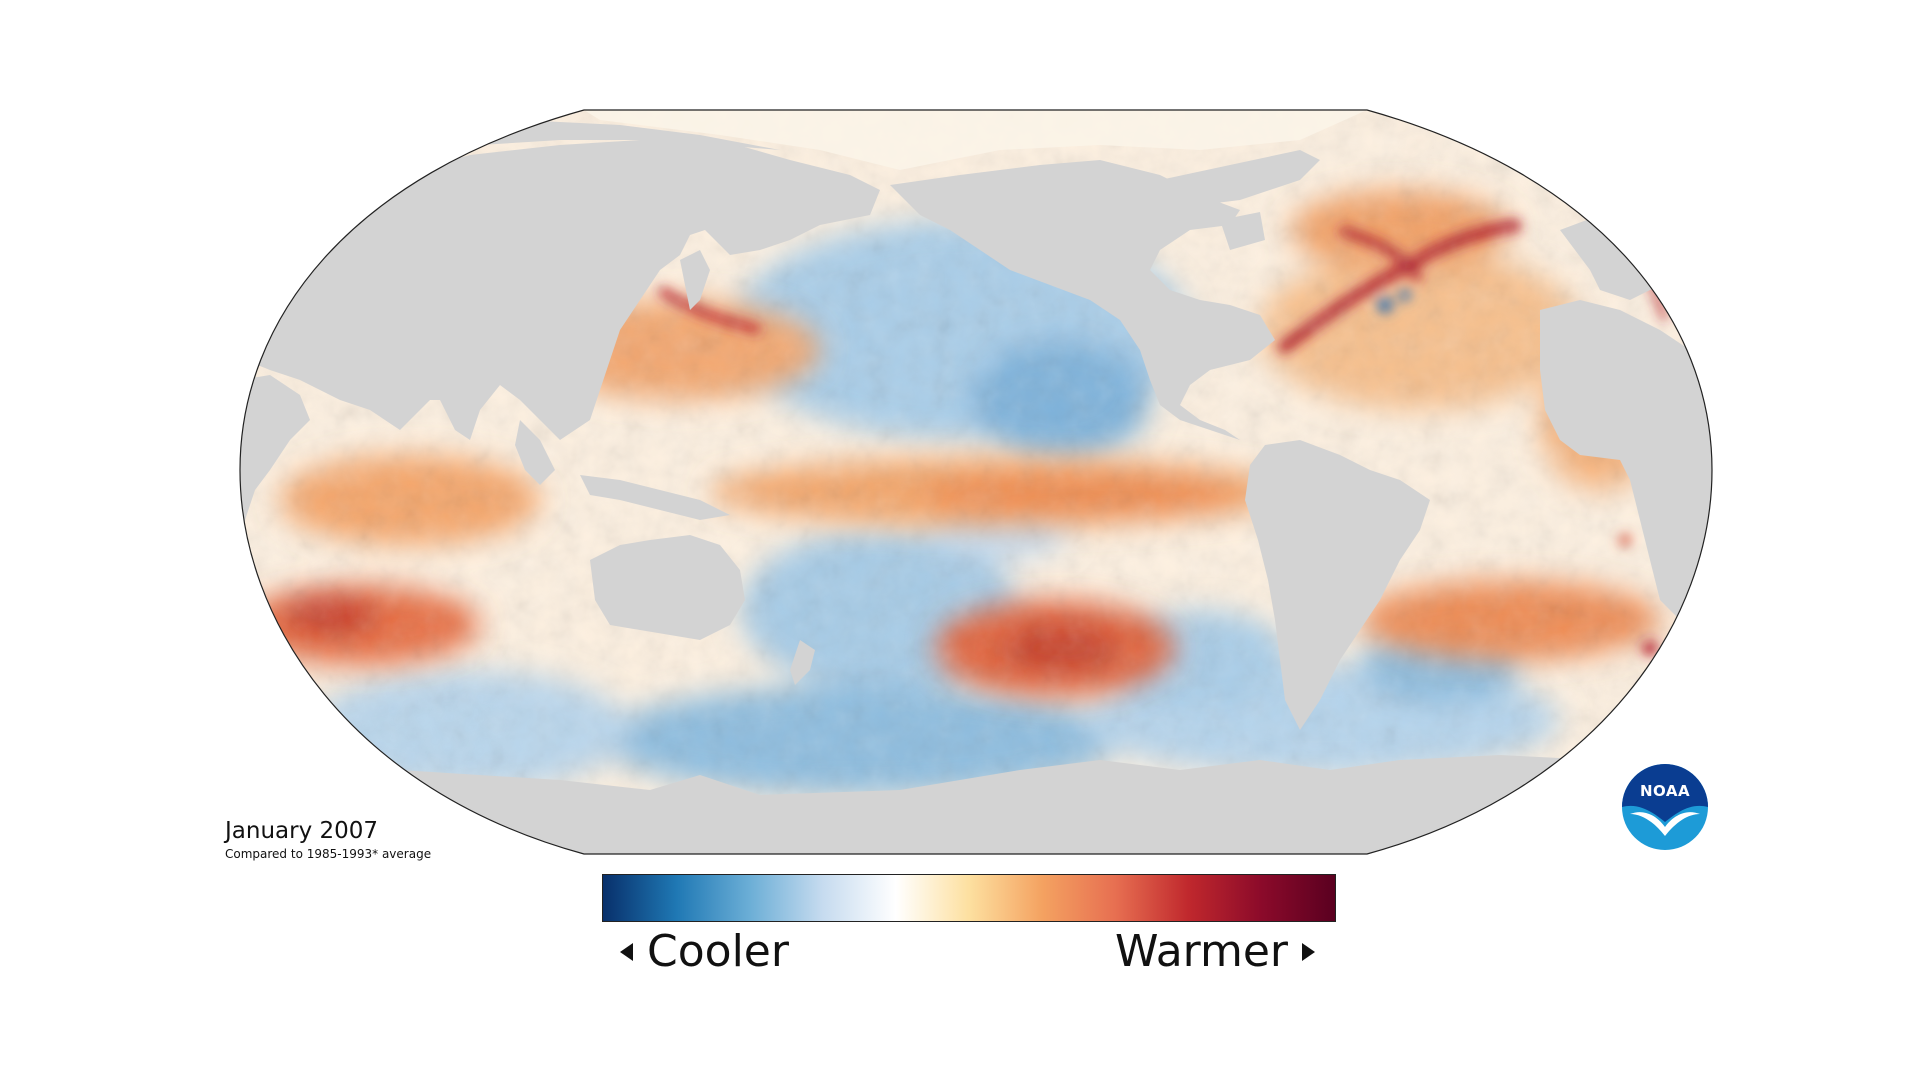 The image size is (1920, 1080). Describe the element at coordinates (969, 898) in the screenshot. I see `color-scale-bar` at that location.